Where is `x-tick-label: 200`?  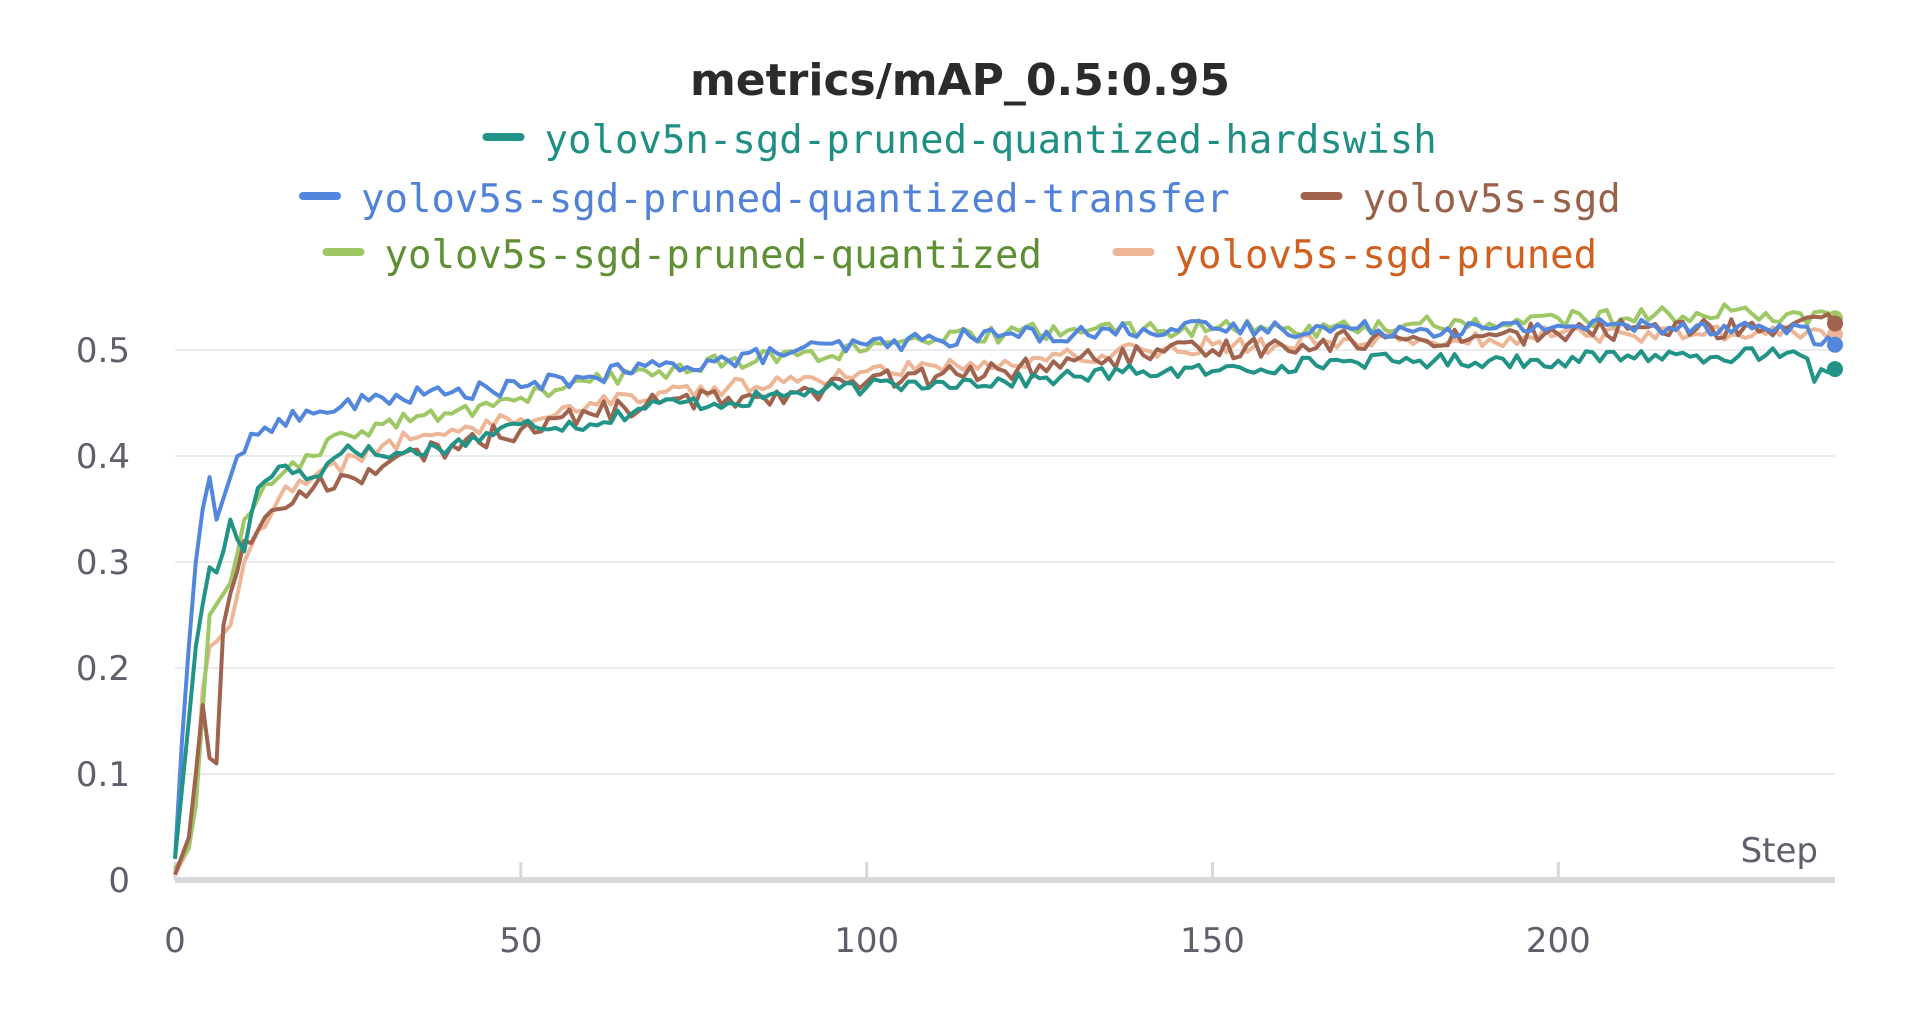
x-tick-label: 200 is located at coordinates (1558, 941).